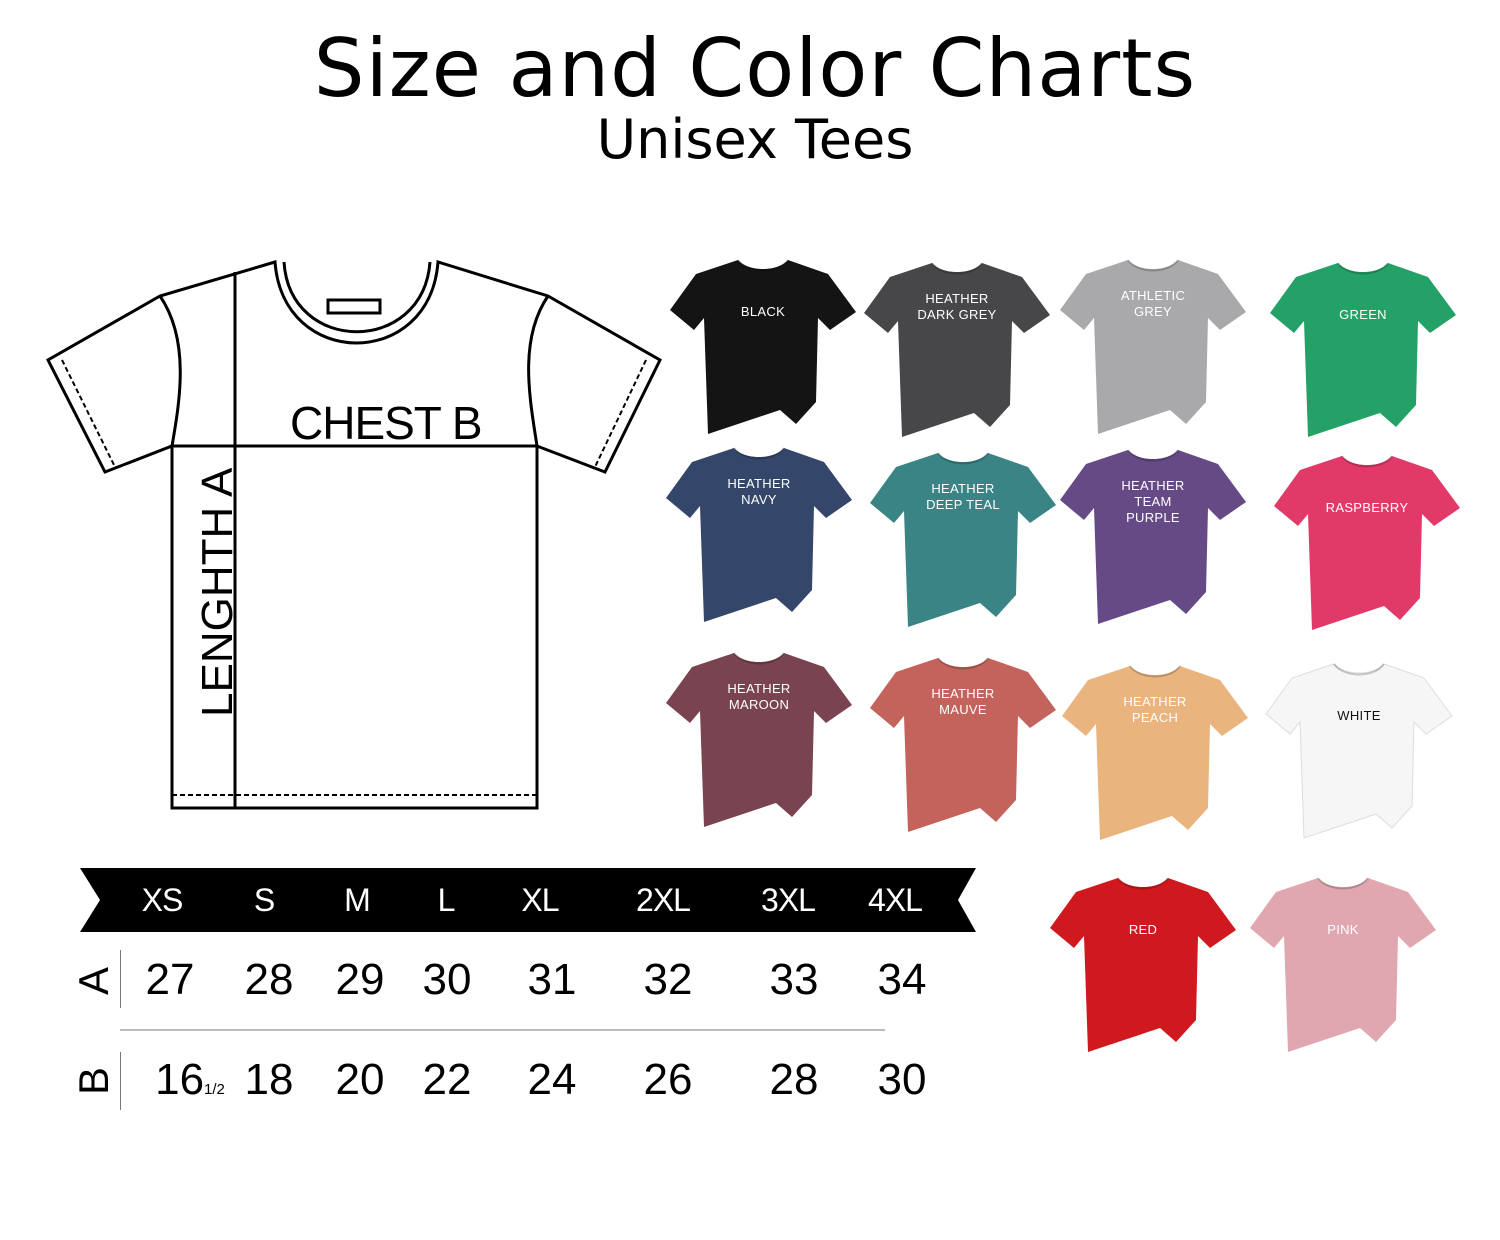 This screenshot has width=1500, height=1240. I want to click on color-name-line: WHITE, so click(1359, 715).